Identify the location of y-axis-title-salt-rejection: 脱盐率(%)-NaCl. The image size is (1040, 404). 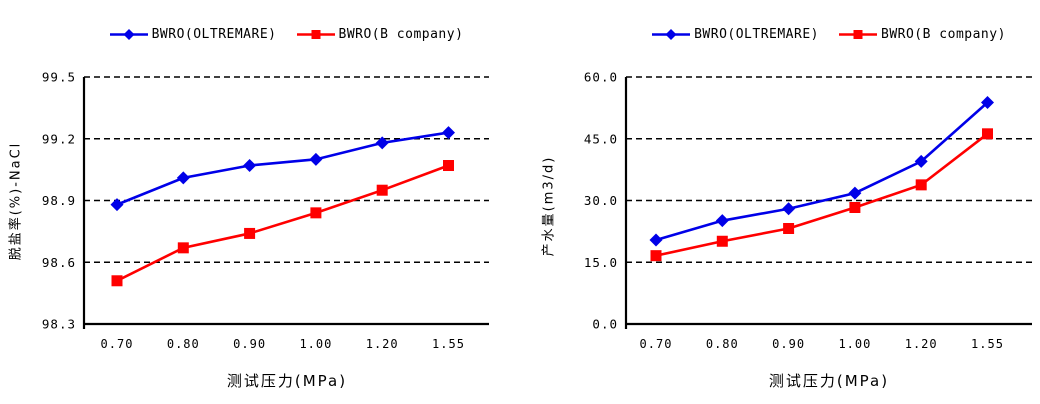
(16, 201).